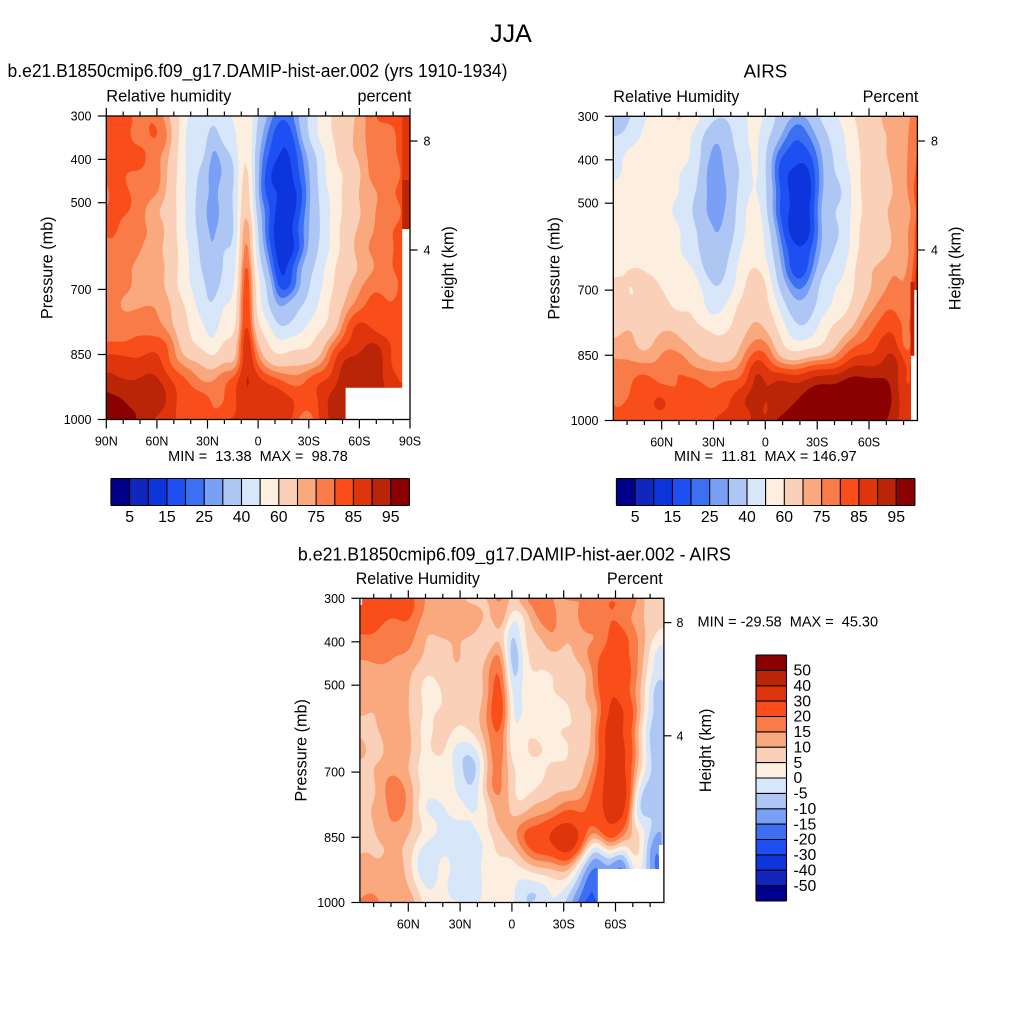 Image resolution: width=1024 pixels, height=1029 pixels. Describe the element at coordinates (410, 442) in the screenshot. I see `svg-text: 90S` at that location.